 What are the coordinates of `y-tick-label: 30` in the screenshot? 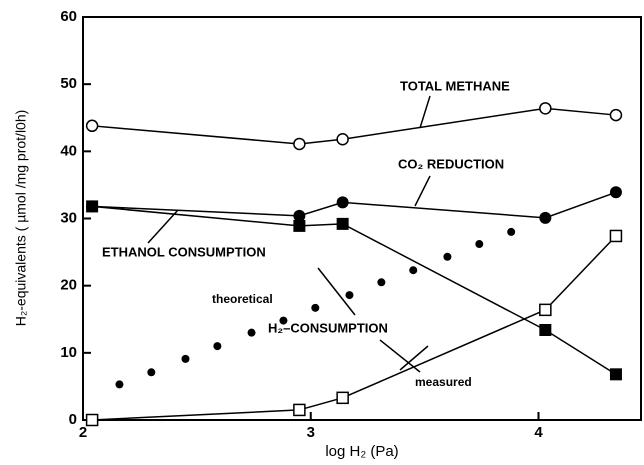 It's located at (68, 217).